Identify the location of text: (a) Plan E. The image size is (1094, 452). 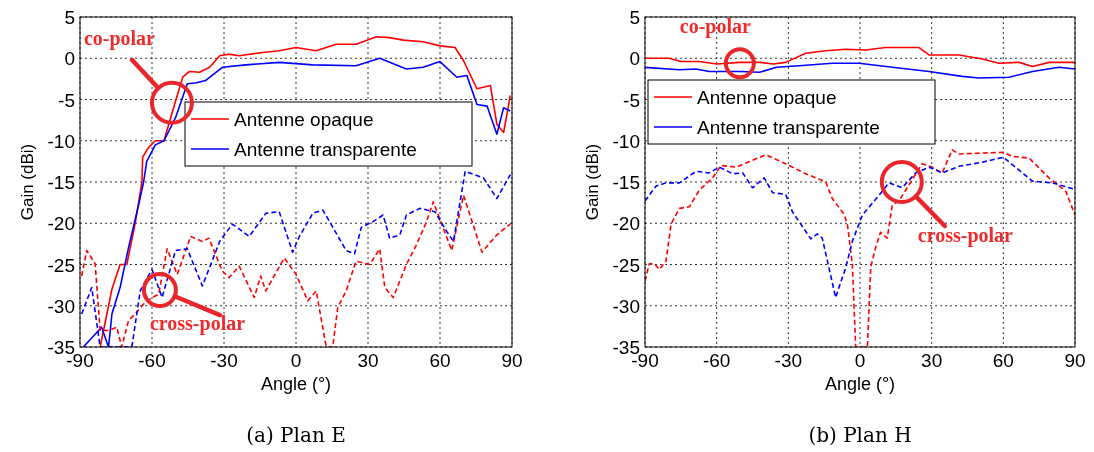
(296, 435).